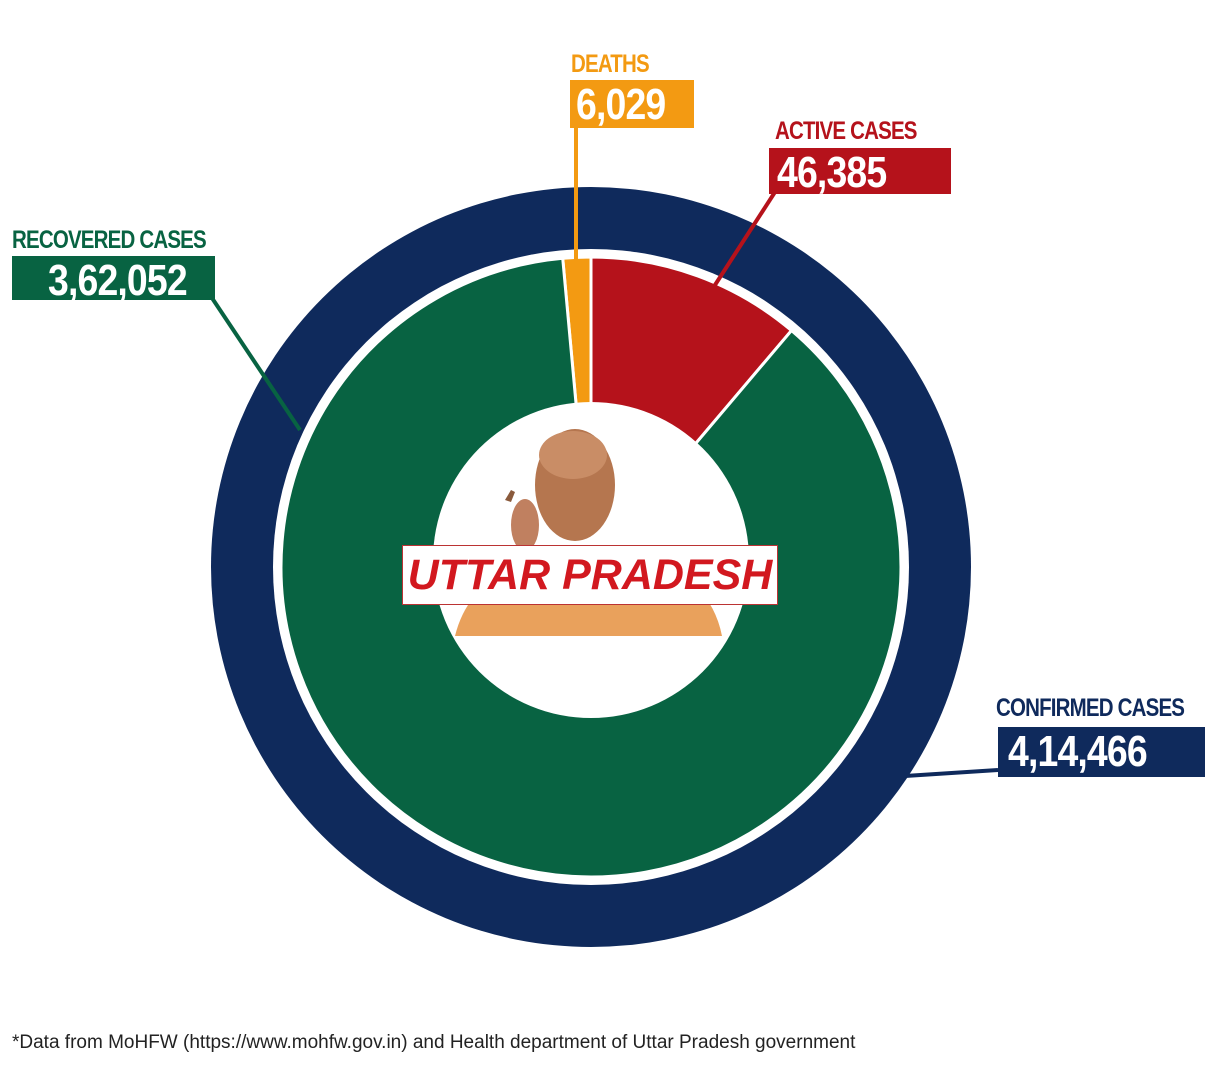 This screenshot has width=1213, height=1080. Describe the element at coordinates (846, 131) in the screenshot. I see `active-label: ACTIVE CASES` at that location.